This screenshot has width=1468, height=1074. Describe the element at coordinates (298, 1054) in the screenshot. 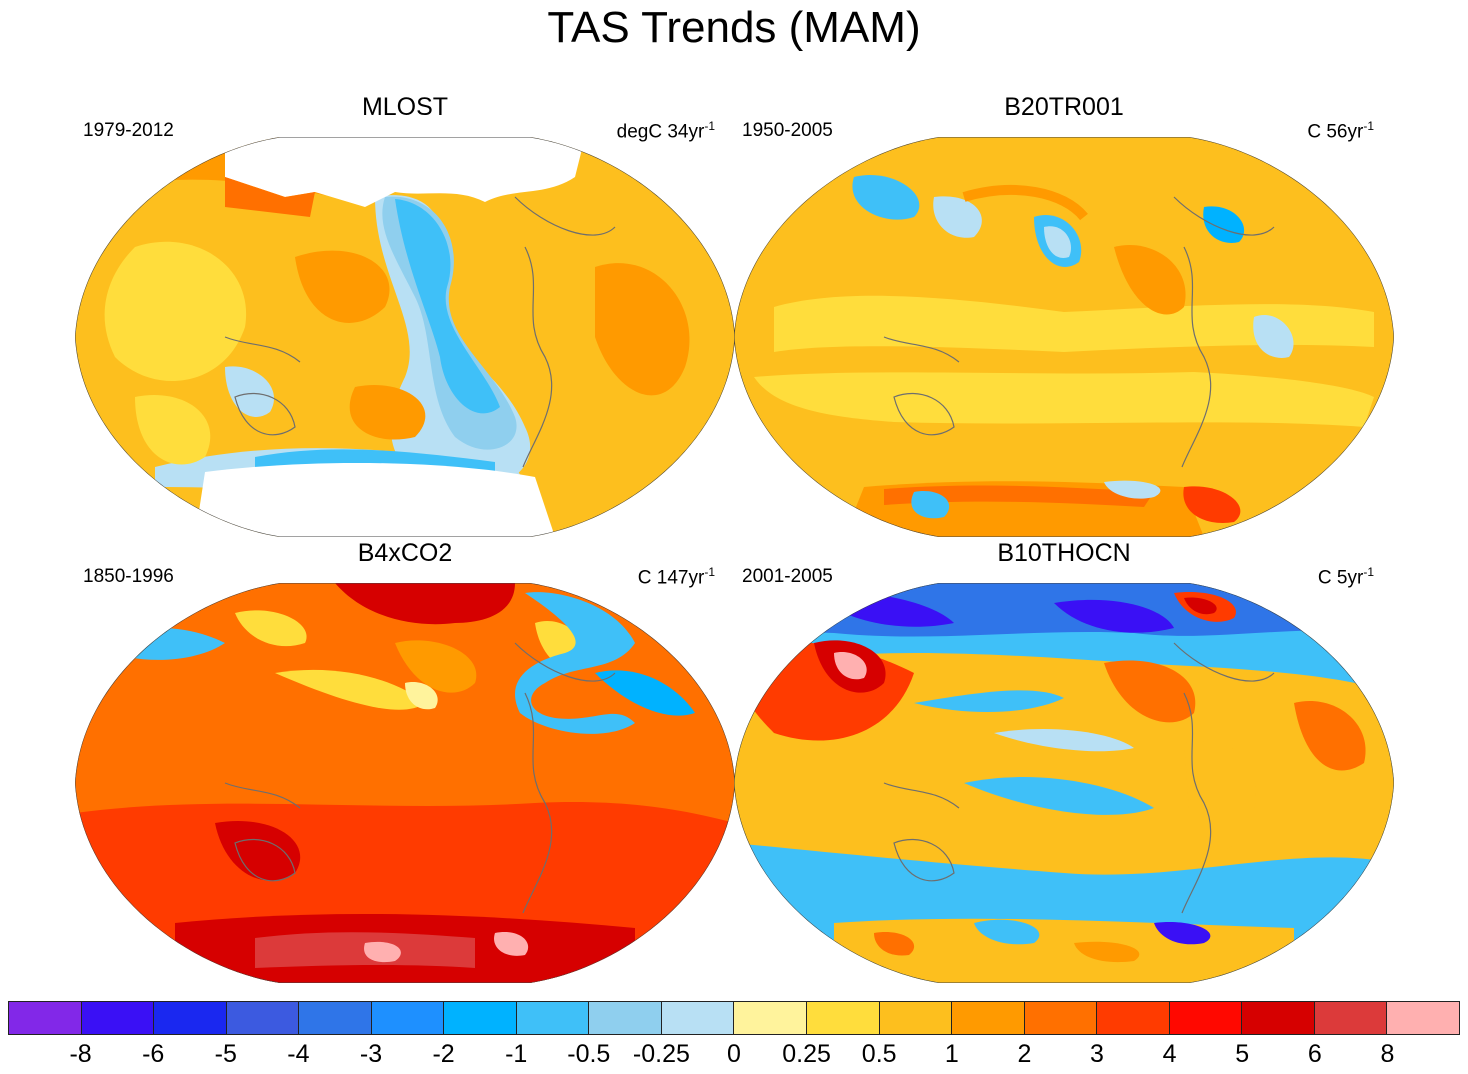

I see `colorbar-label: -4` at that location.